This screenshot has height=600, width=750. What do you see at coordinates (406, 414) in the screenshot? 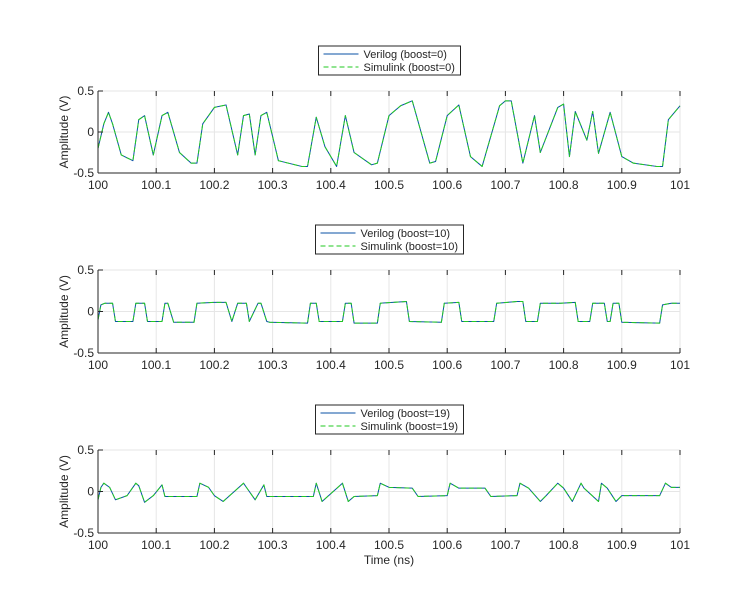
I see `legend-label: Verilog (boost=19)` at bounding box center [406, 414].